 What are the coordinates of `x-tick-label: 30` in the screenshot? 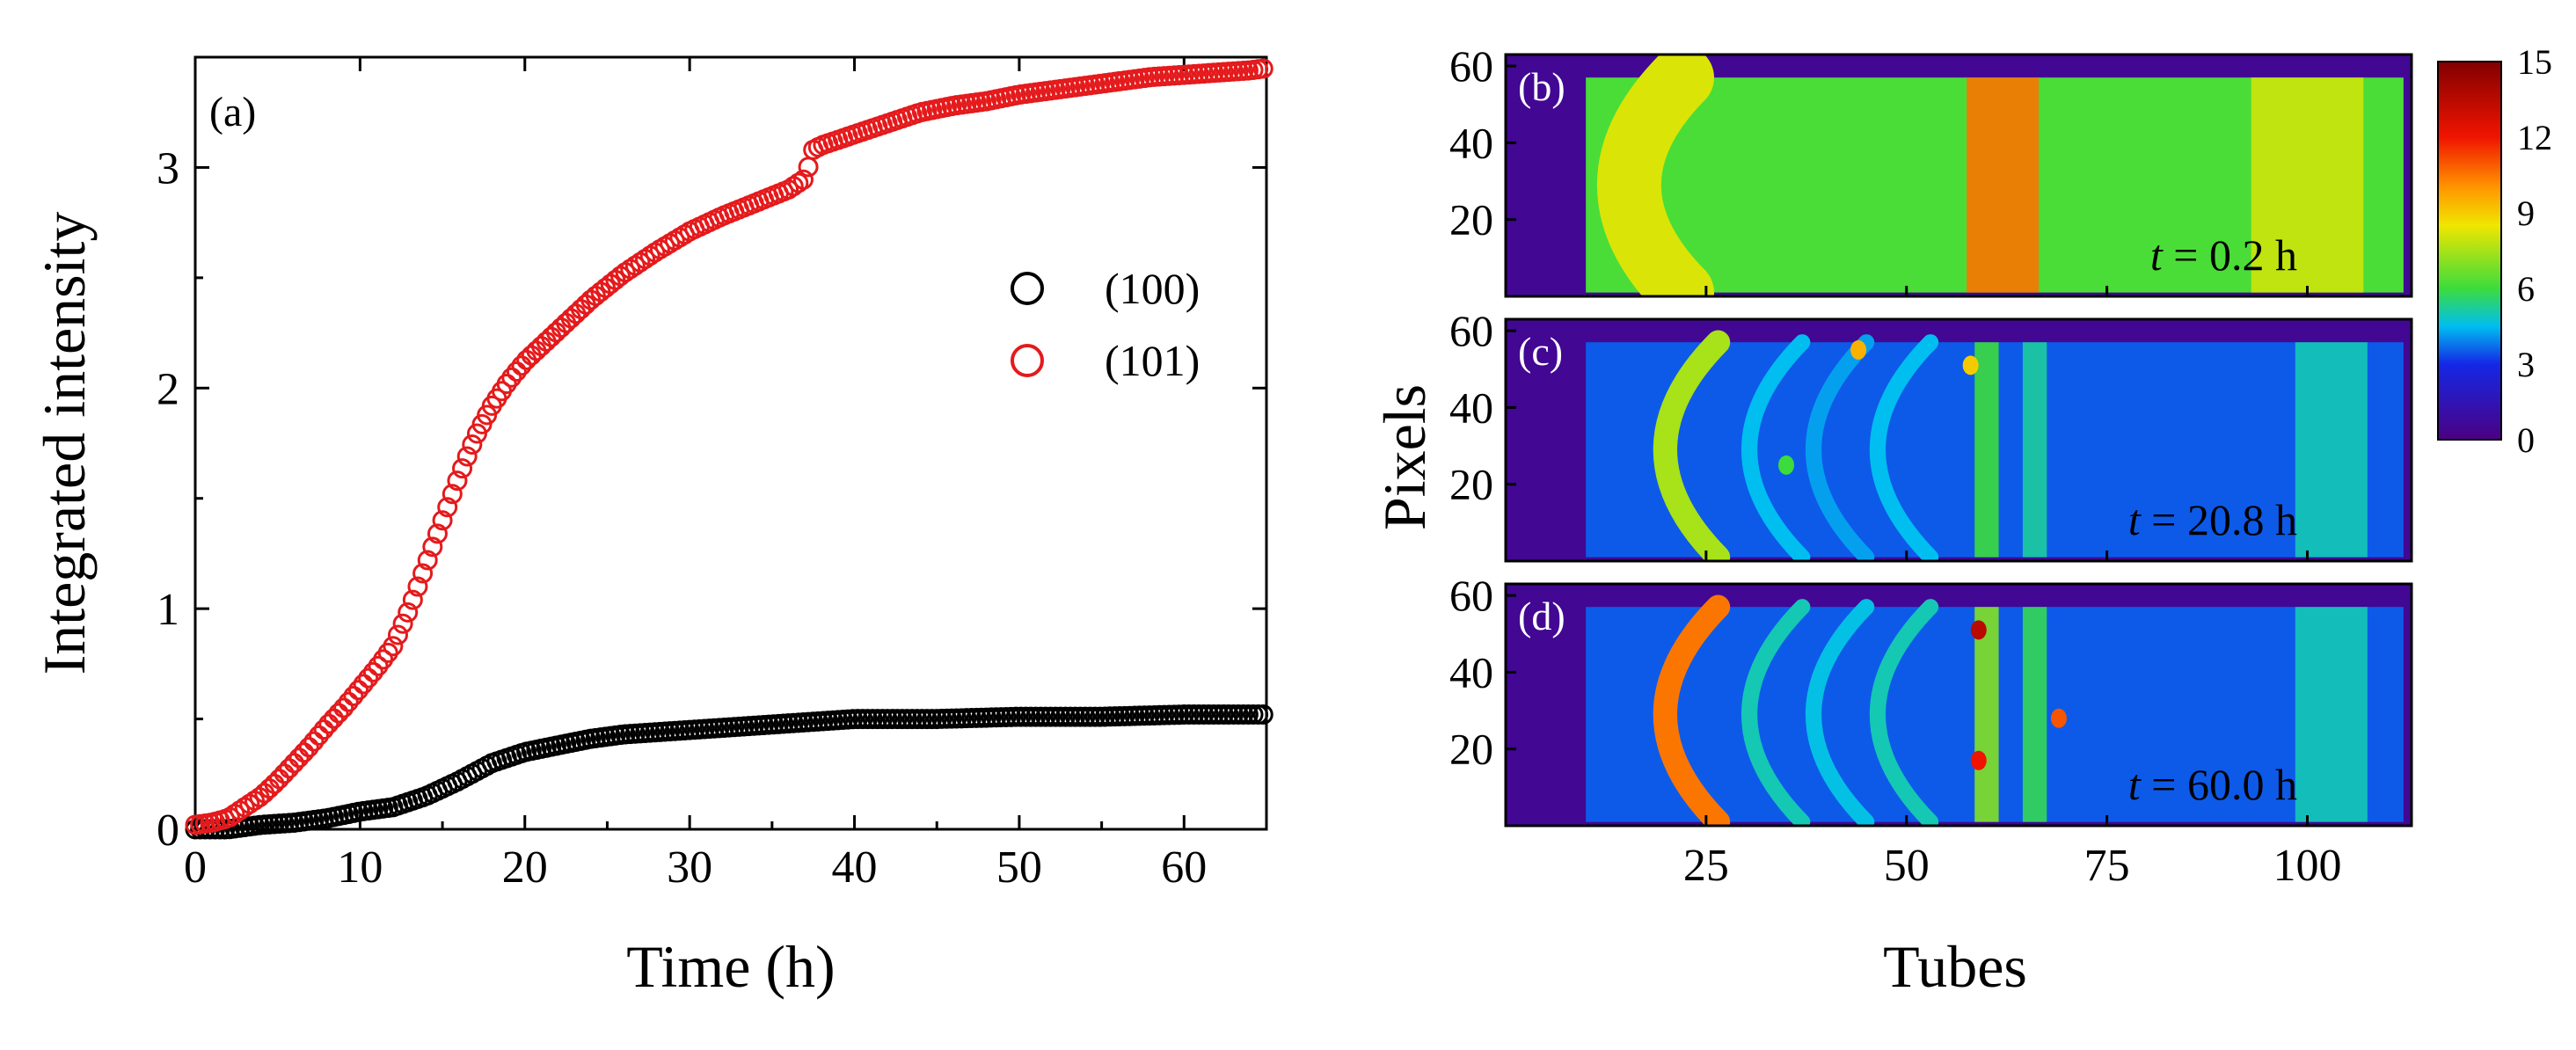 It's located at (689, 868).